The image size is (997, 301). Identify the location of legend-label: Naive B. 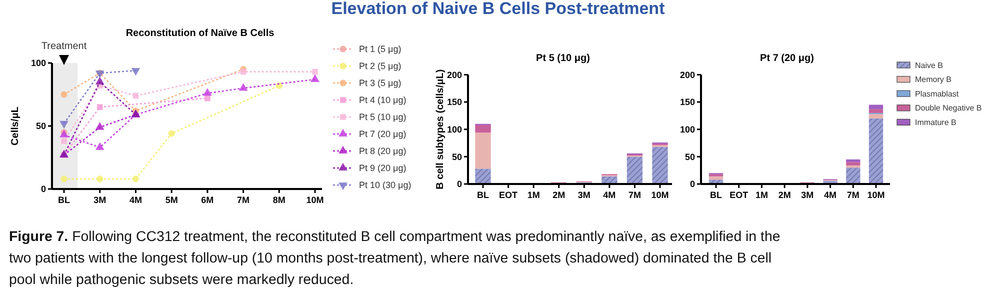
(929, 65).